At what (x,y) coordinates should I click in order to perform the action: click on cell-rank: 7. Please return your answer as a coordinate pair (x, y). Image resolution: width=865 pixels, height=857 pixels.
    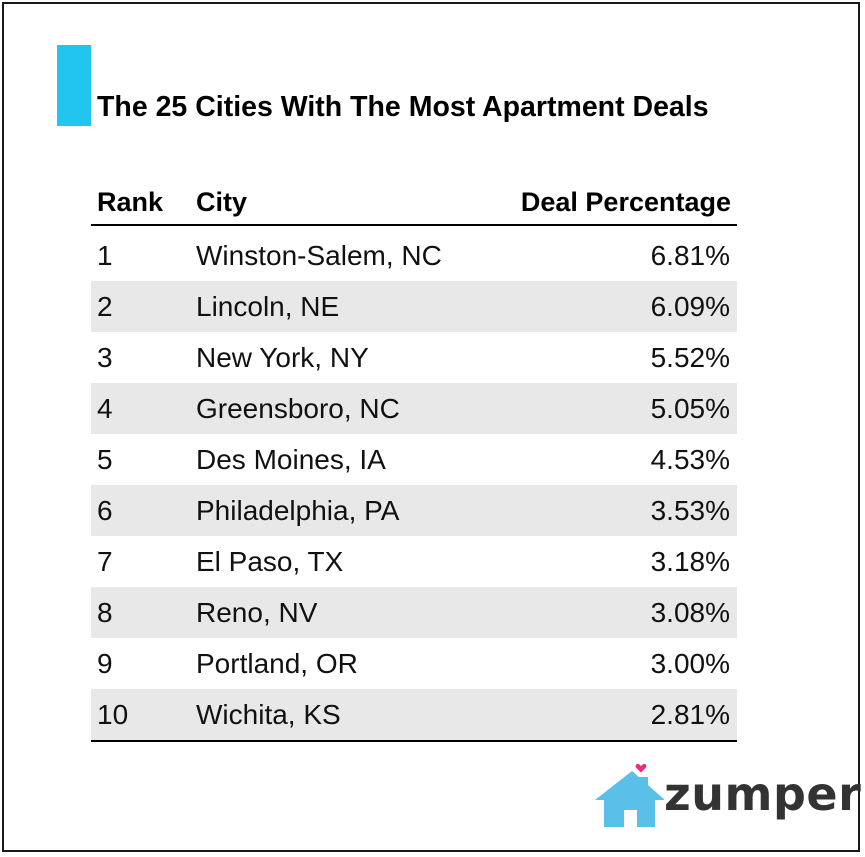
    Looking at the image, I should click on (105, 561).